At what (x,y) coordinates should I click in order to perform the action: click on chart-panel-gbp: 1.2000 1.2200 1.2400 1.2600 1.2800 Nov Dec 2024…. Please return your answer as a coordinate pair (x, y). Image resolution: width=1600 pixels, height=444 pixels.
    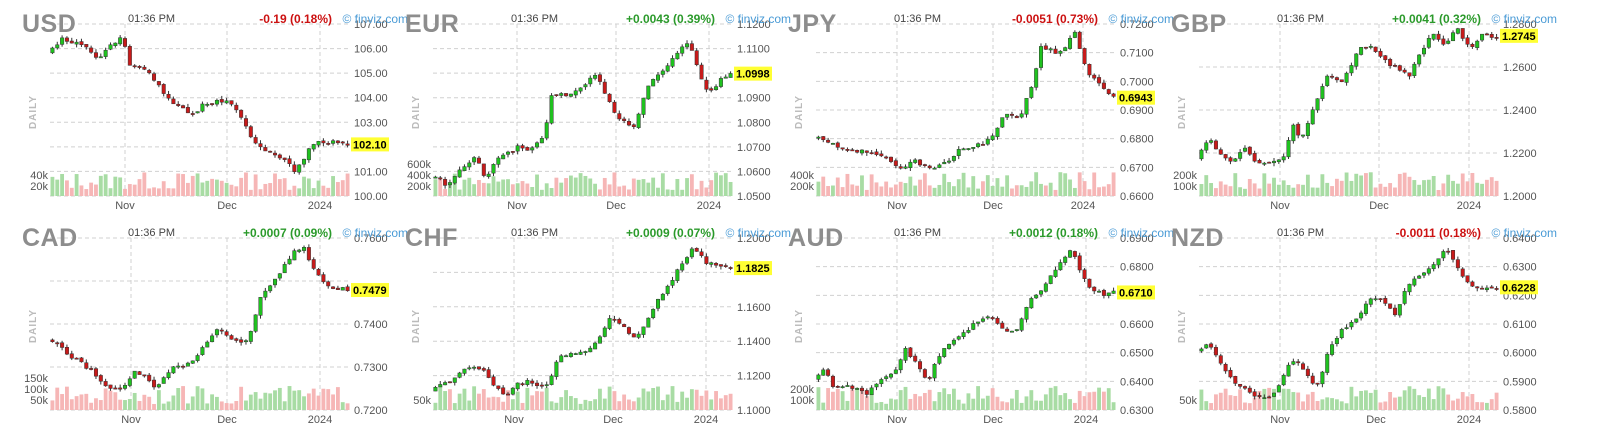
    Looking at the image, I should click on (1365, 111).